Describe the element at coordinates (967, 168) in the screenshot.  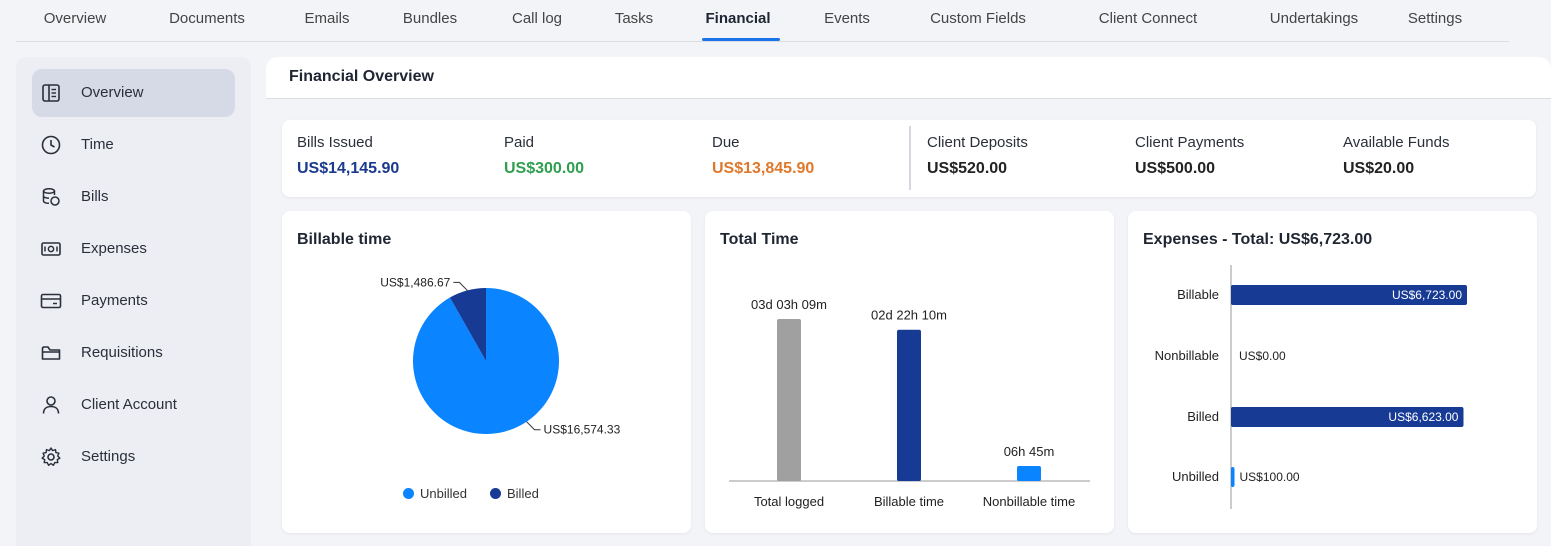
I see `stat-value: US$520.00` at that location.